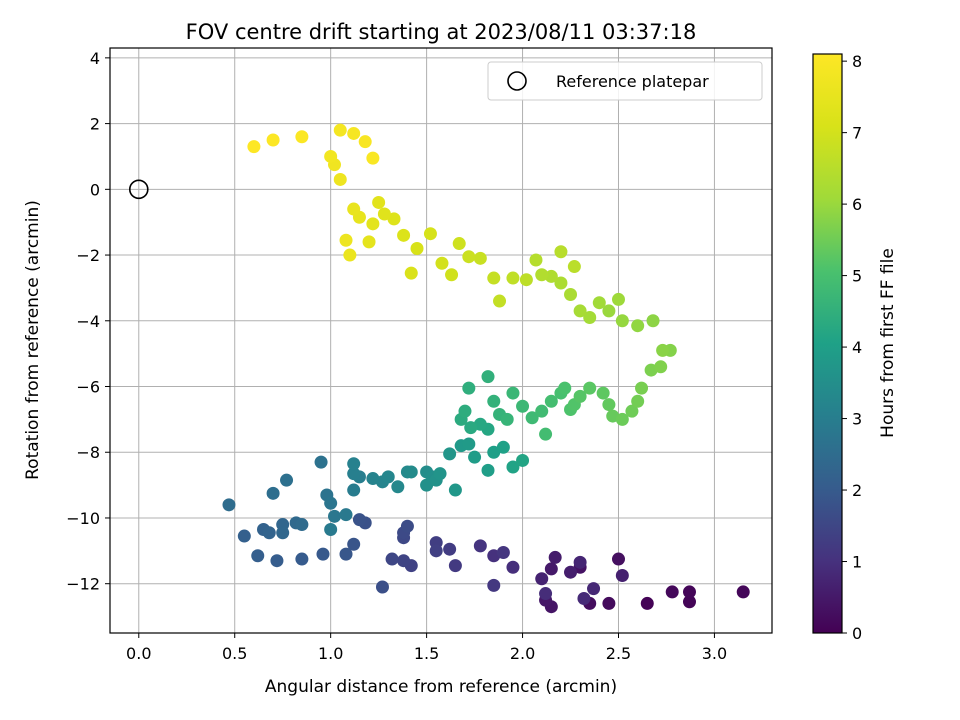 This screenshot has height=720, width=960. I want to click on x-tick-label: 2.0, so click(522, 653).